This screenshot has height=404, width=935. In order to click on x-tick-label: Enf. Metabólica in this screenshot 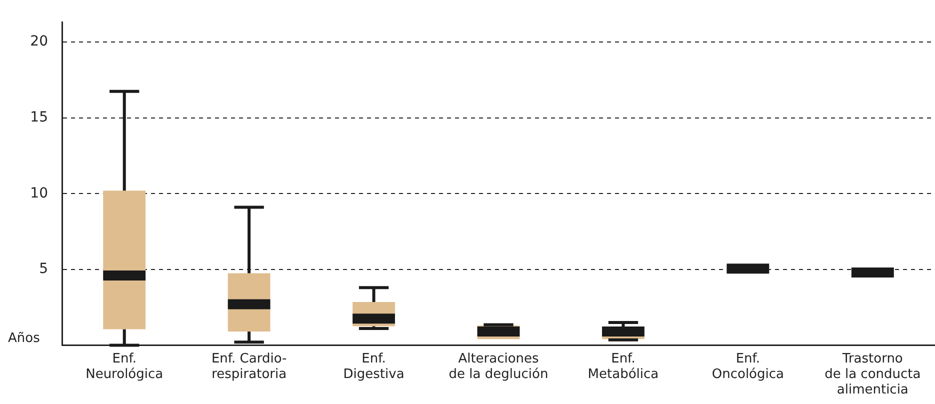, I will do `click(623, 366)`.